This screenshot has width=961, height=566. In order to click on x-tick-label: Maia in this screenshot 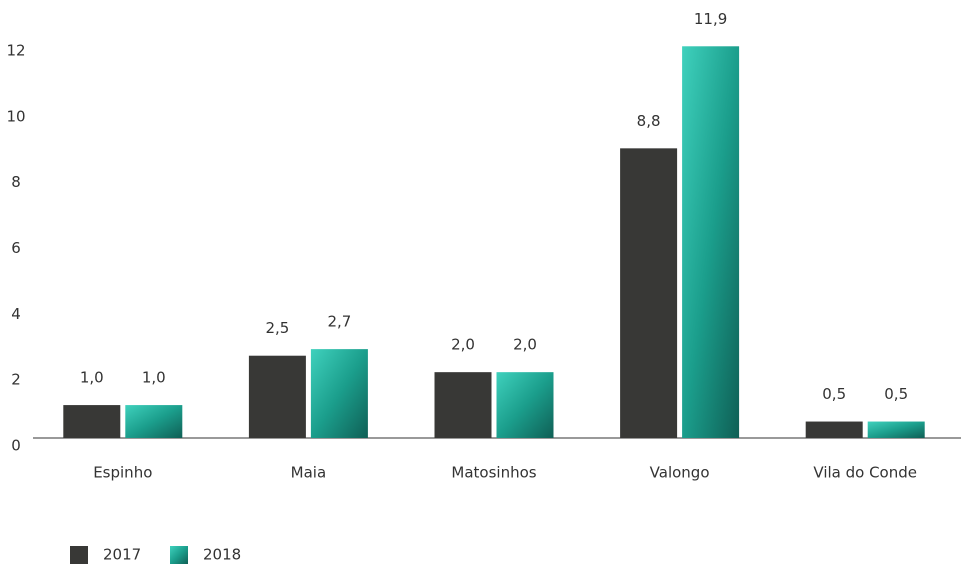, I will do `click(309, 473)`.